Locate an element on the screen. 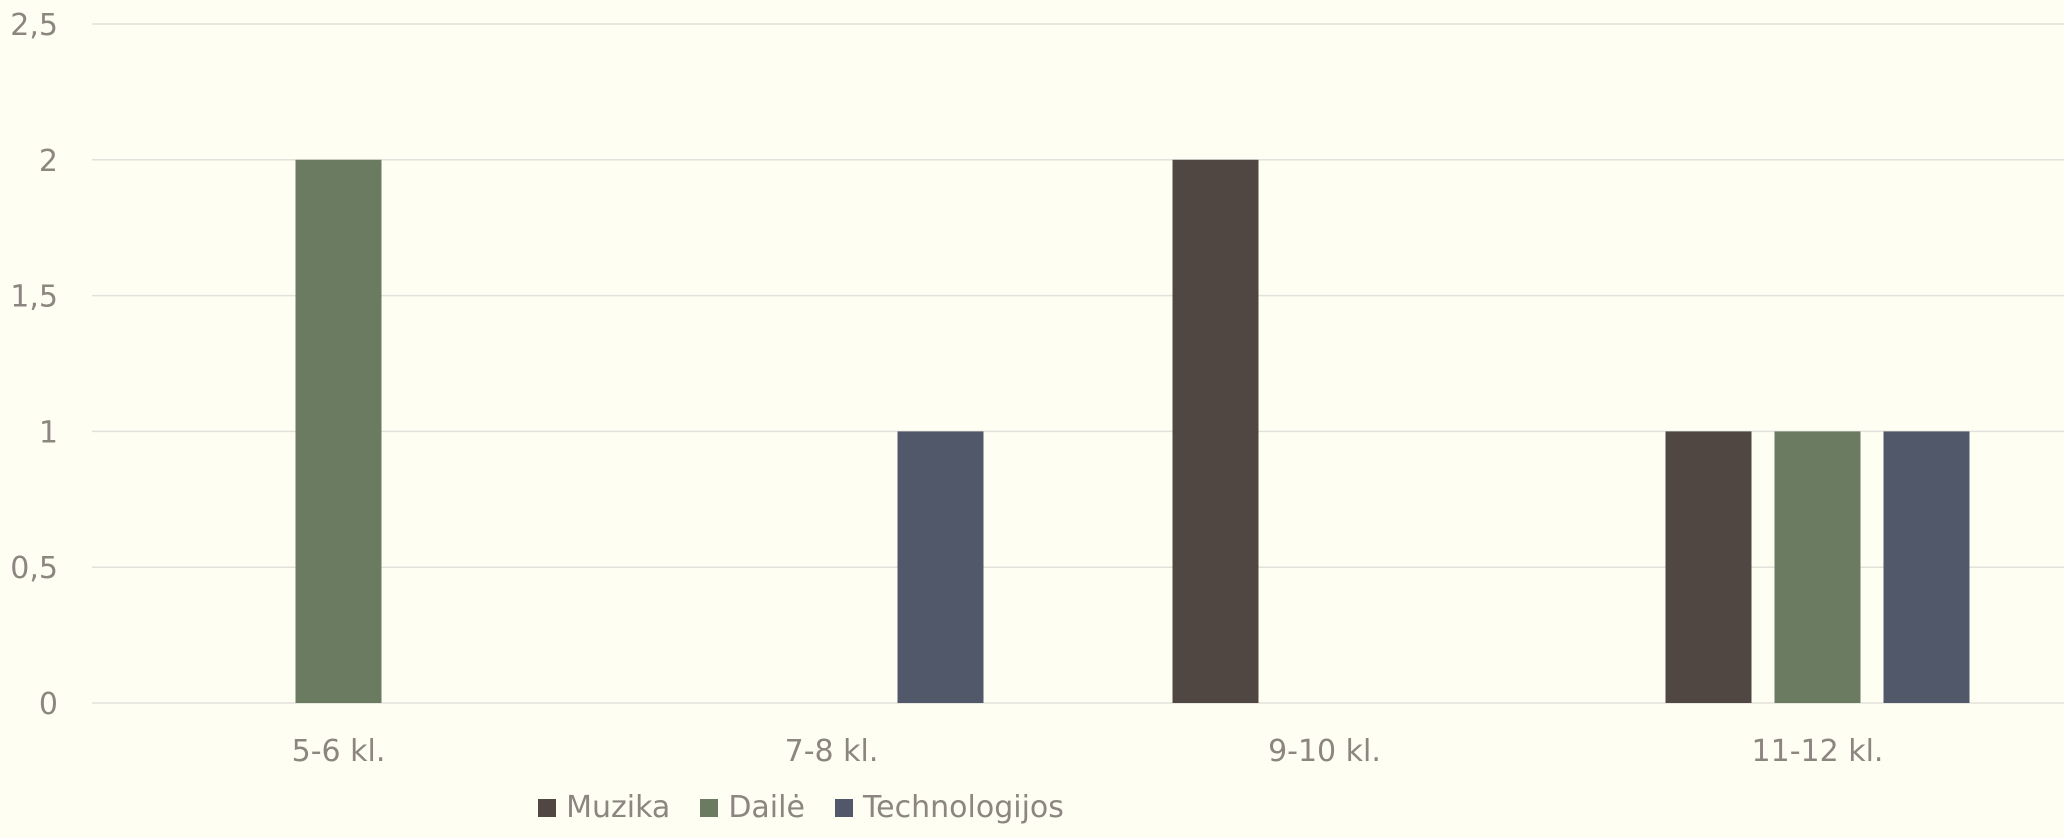  legend-swatch-technologijos is located at coordinates (843, 807).